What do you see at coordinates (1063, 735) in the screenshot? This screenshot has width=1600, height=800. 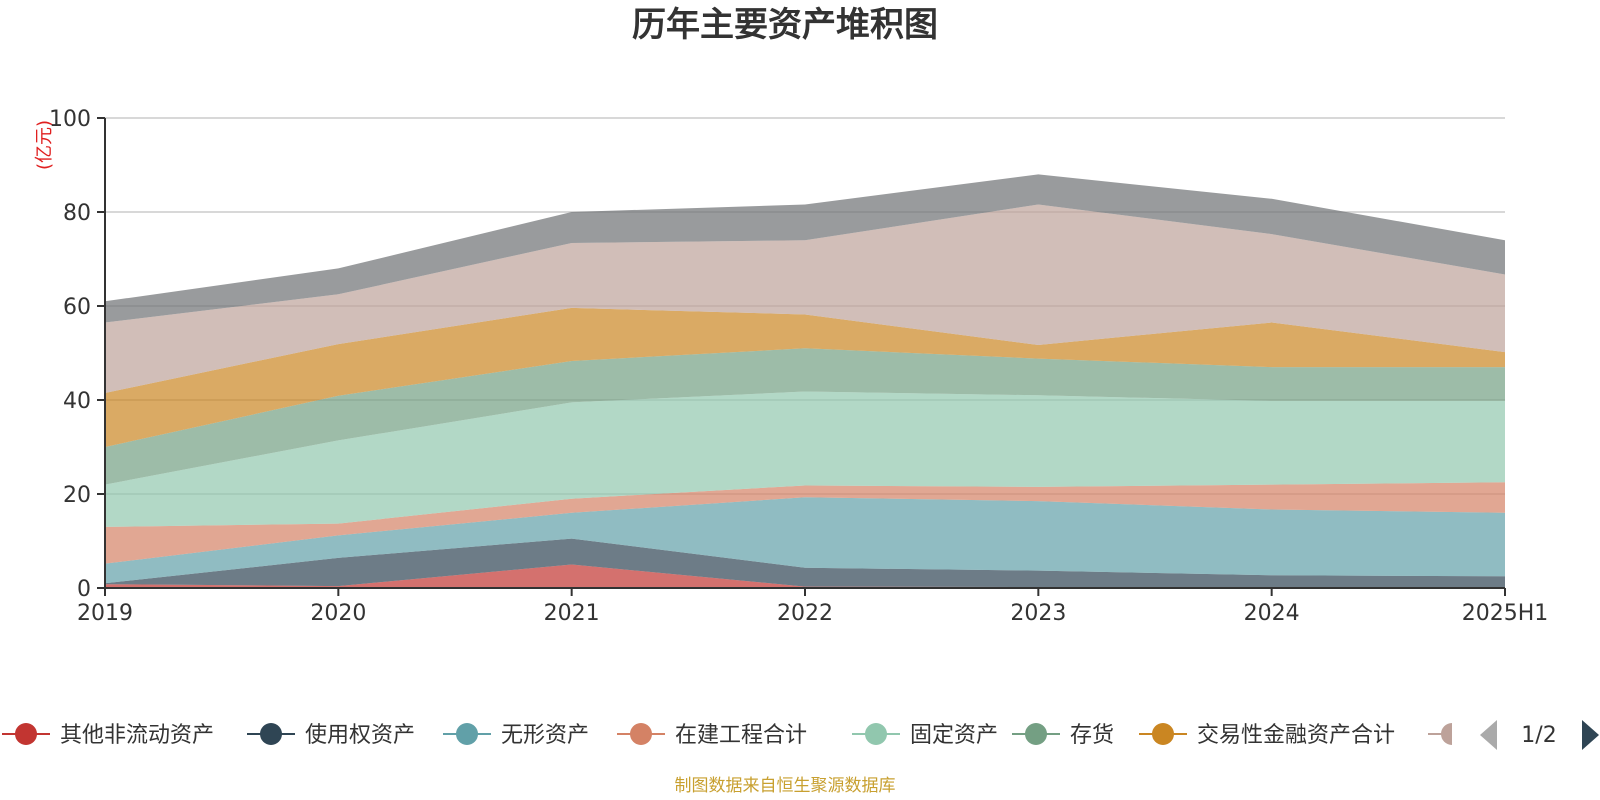 I see `legend-item-5: 存货` at bounding box center [1063, 735].